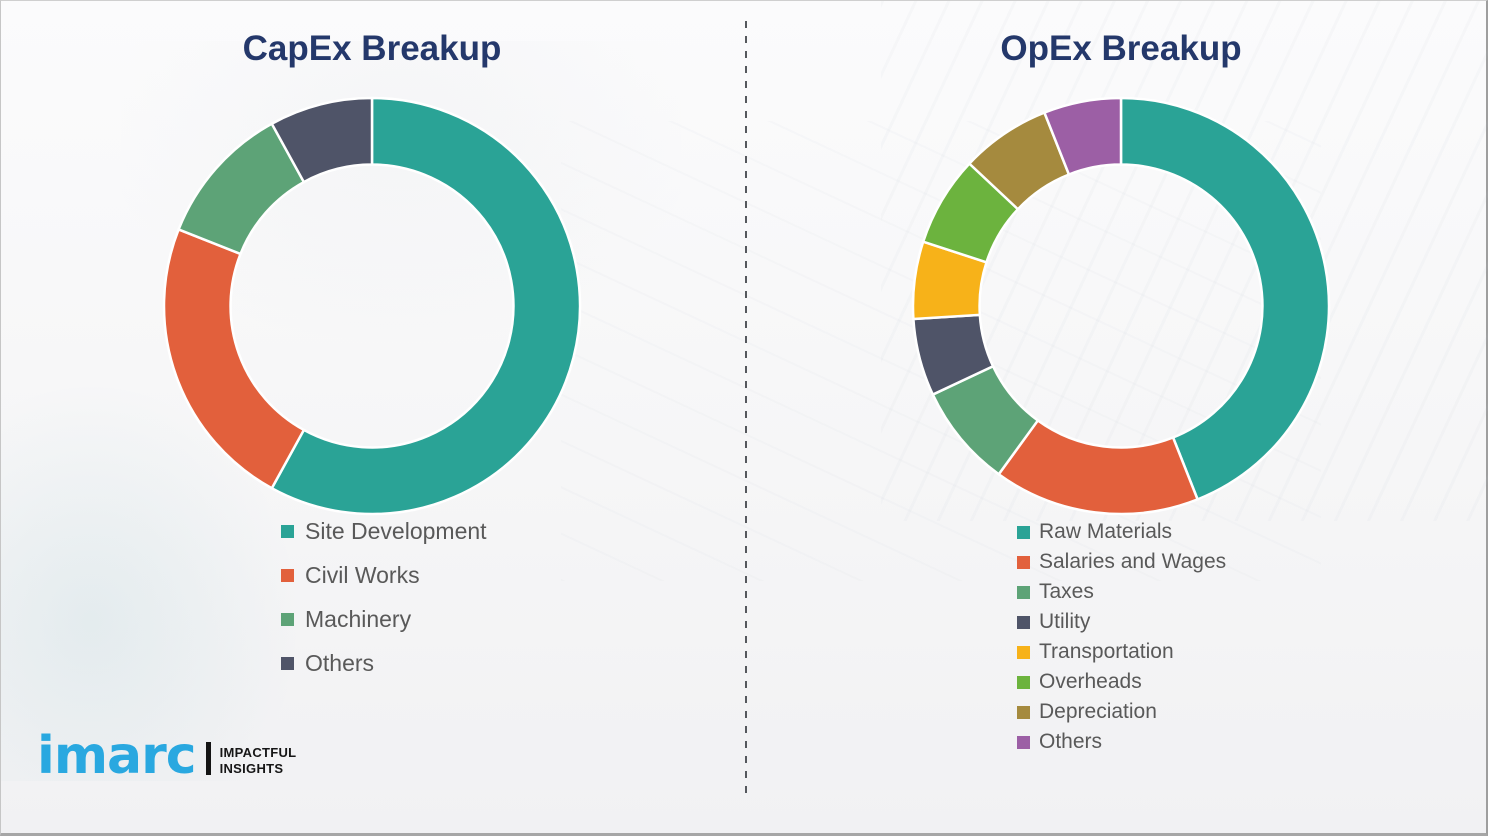 The height and width of the screenshot is (836, 1488). What do you see at coordinates (251, 768) in the screenshot?
I see `logo-tagline-line2: INSIGHTS` at bounding box center [251, 768].